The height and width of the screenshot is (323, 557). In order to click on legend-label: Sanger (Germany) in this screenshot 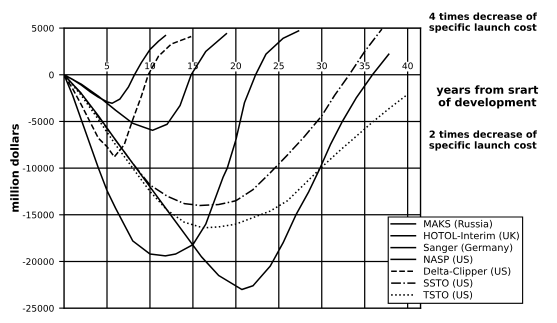, I will do `click(468, 249)`.